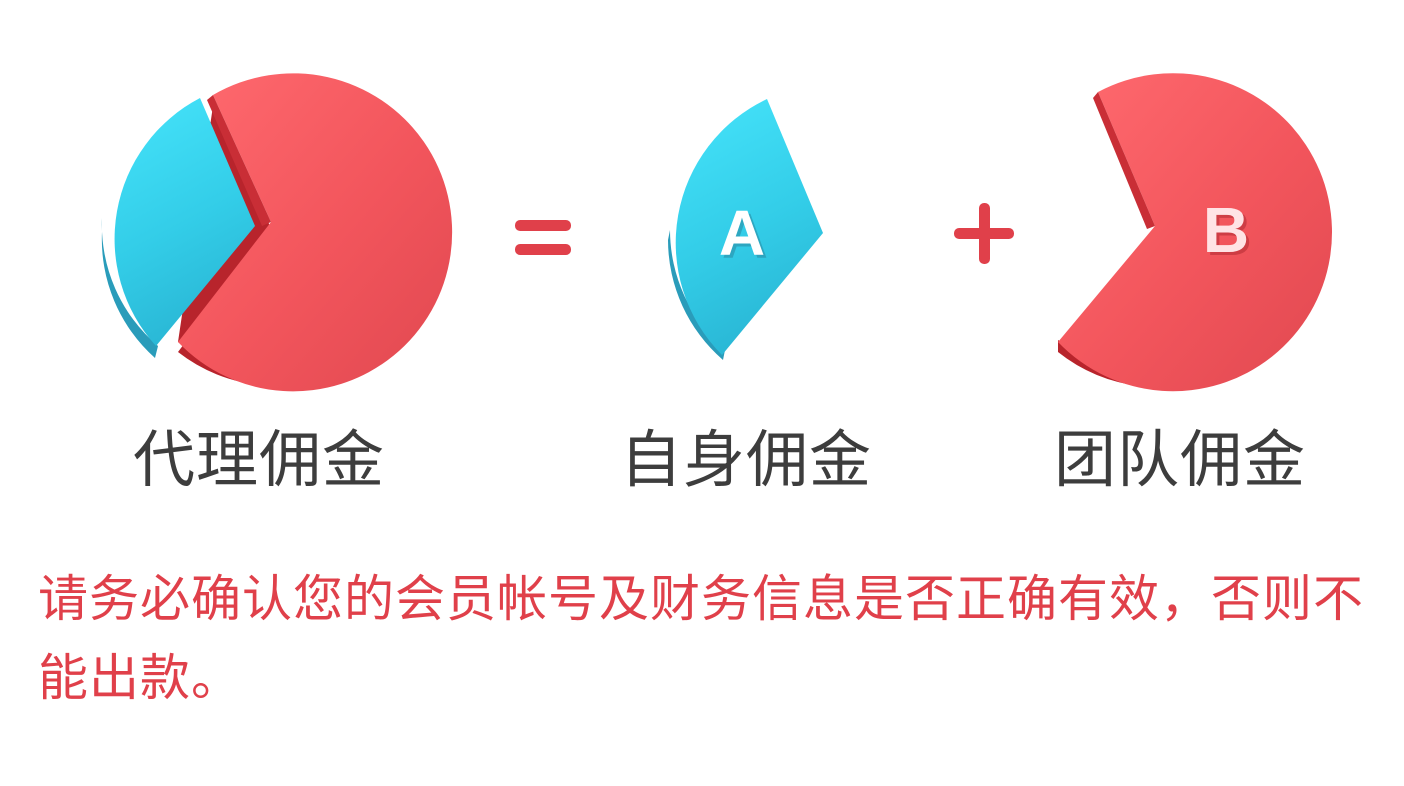  What do you see at coordinates (1229, 233) in the screenshot?
I see `slice-b-letter-shadow: B` at bounding box center [1229, 233].